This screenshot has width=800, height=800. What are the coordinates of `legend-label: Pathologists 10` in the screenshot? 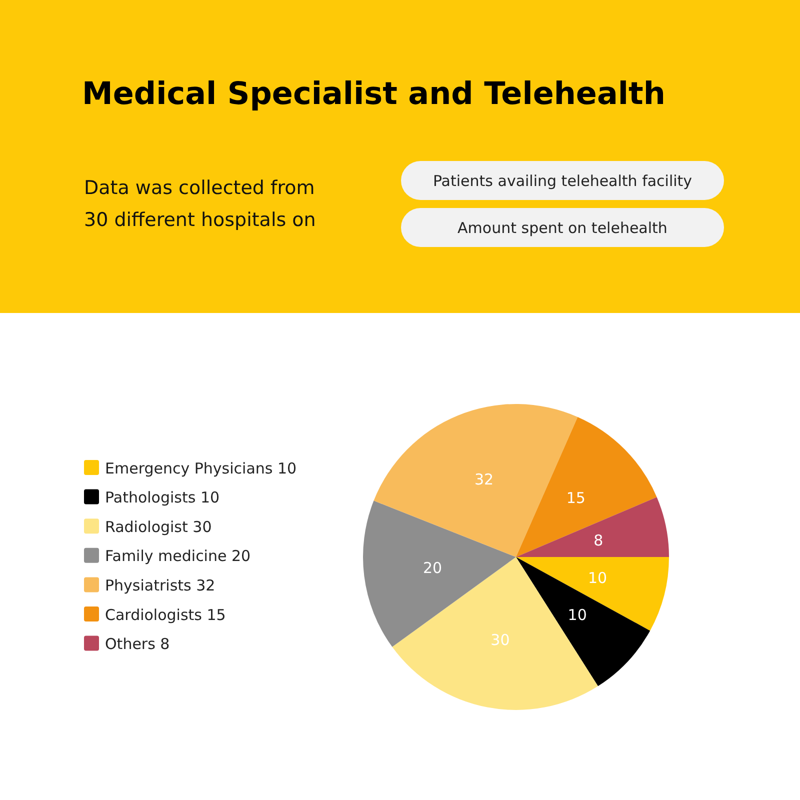 It's located at (162, 497).